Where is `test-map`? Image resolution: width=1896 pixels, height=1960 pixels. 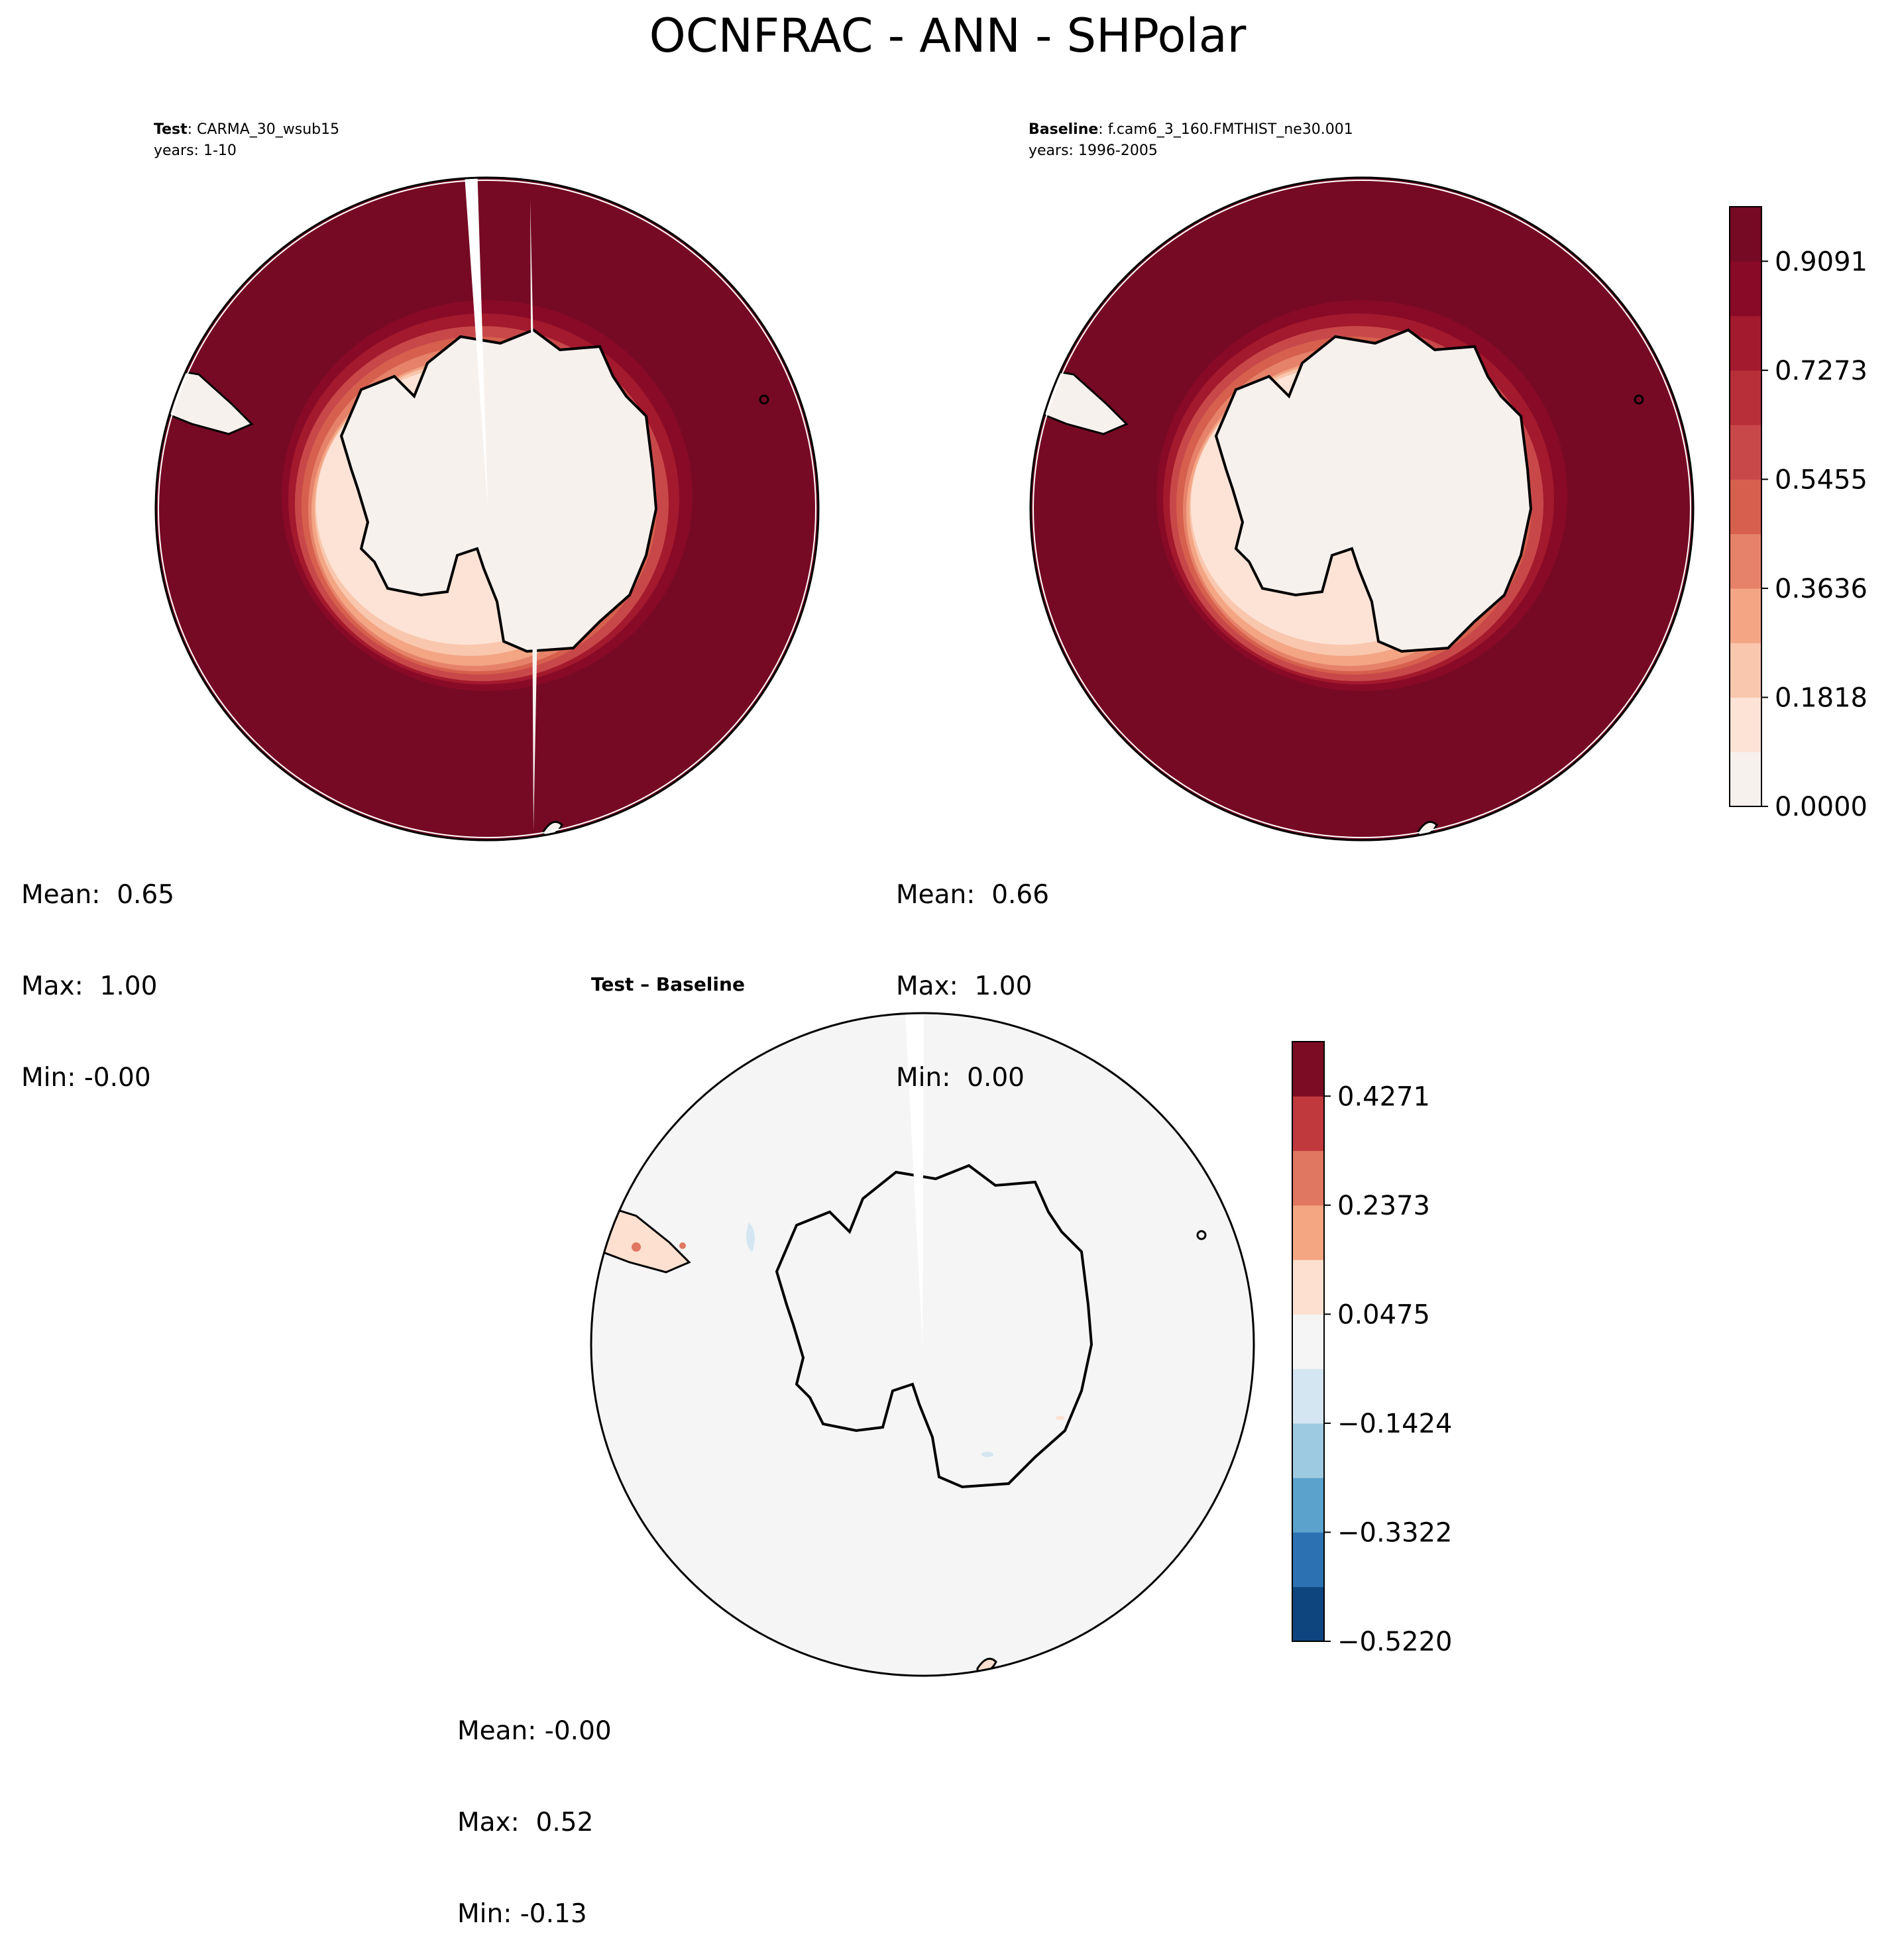
test-map is located at coordinates (487, 509).